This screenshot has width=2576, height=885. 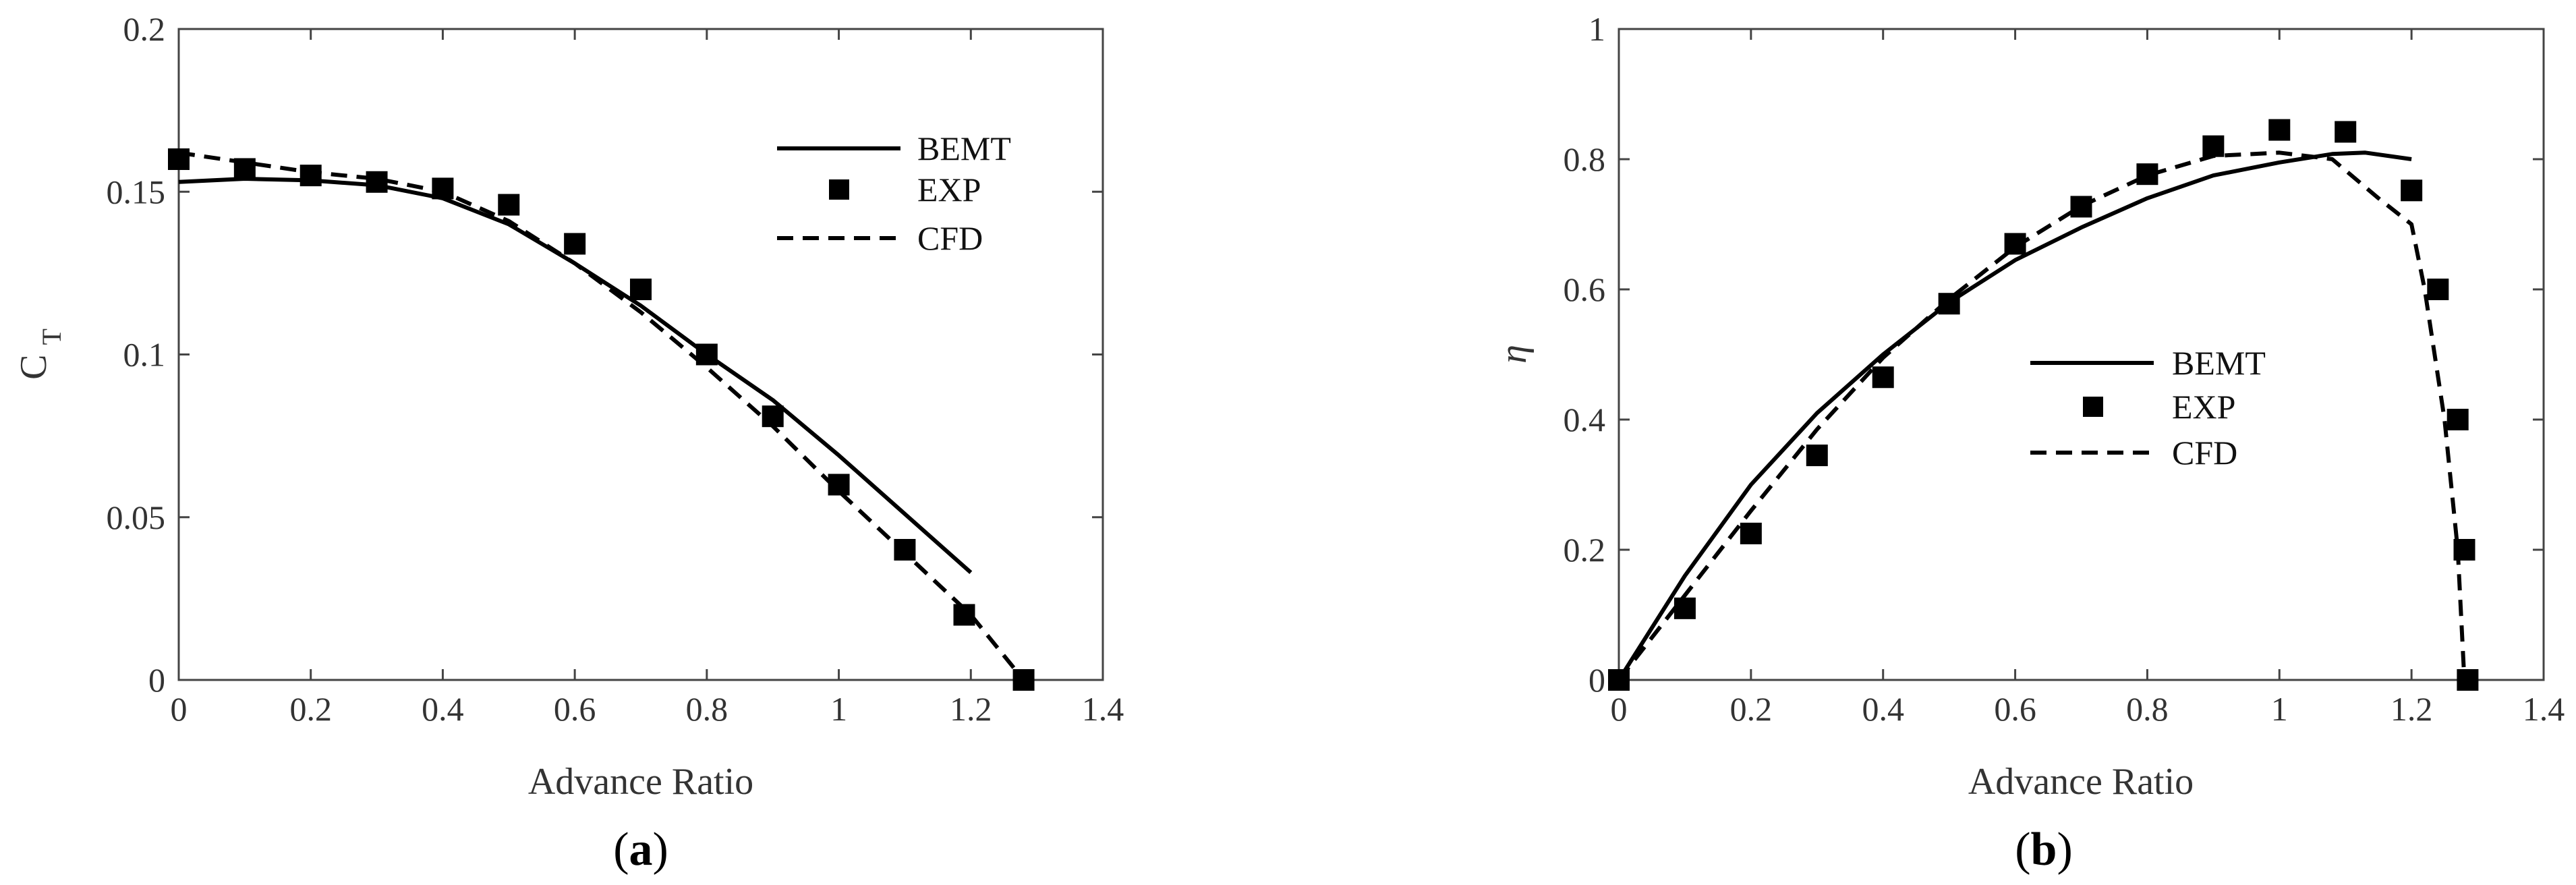 I want to click on panel-b-caption-letter: b, so click(x=2044, y=850).